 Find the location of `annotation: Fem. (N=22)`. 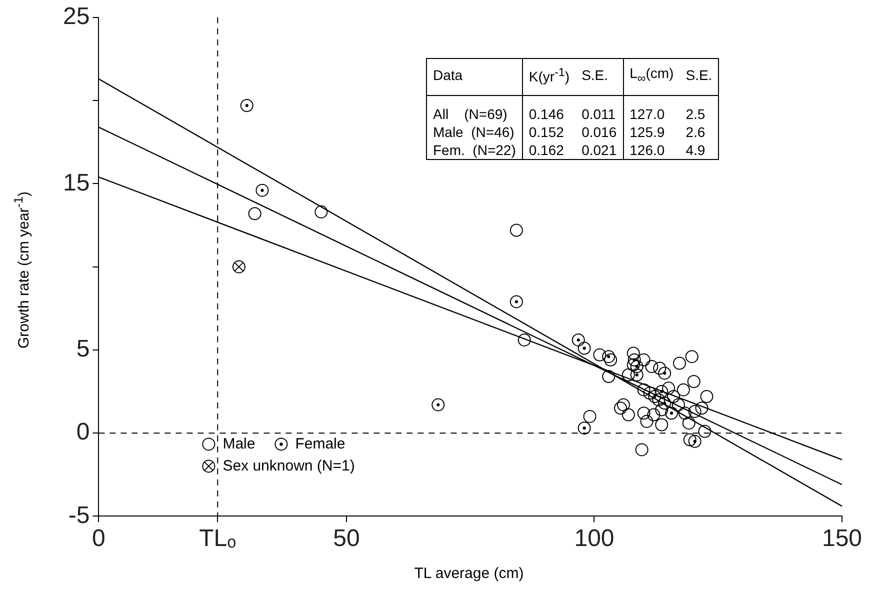

annotation: Fem. (N=22) is located at coordinates (474, 150).